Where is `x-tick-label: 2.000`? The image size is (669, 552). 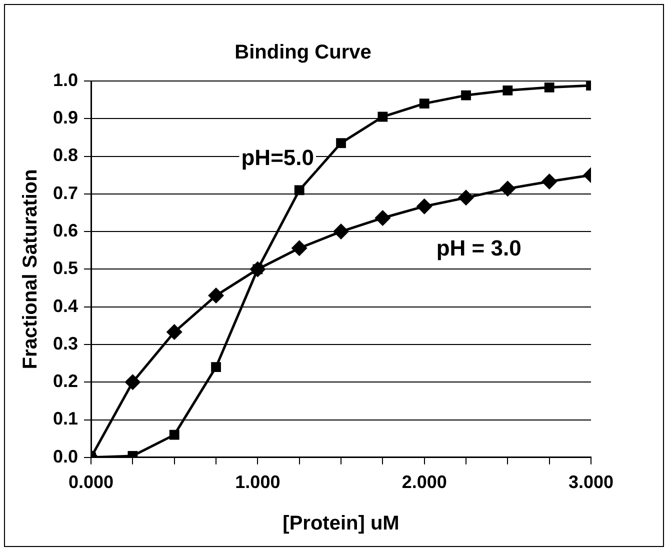 x-tick-label: 2.000 is located at coordinates (424, 482).